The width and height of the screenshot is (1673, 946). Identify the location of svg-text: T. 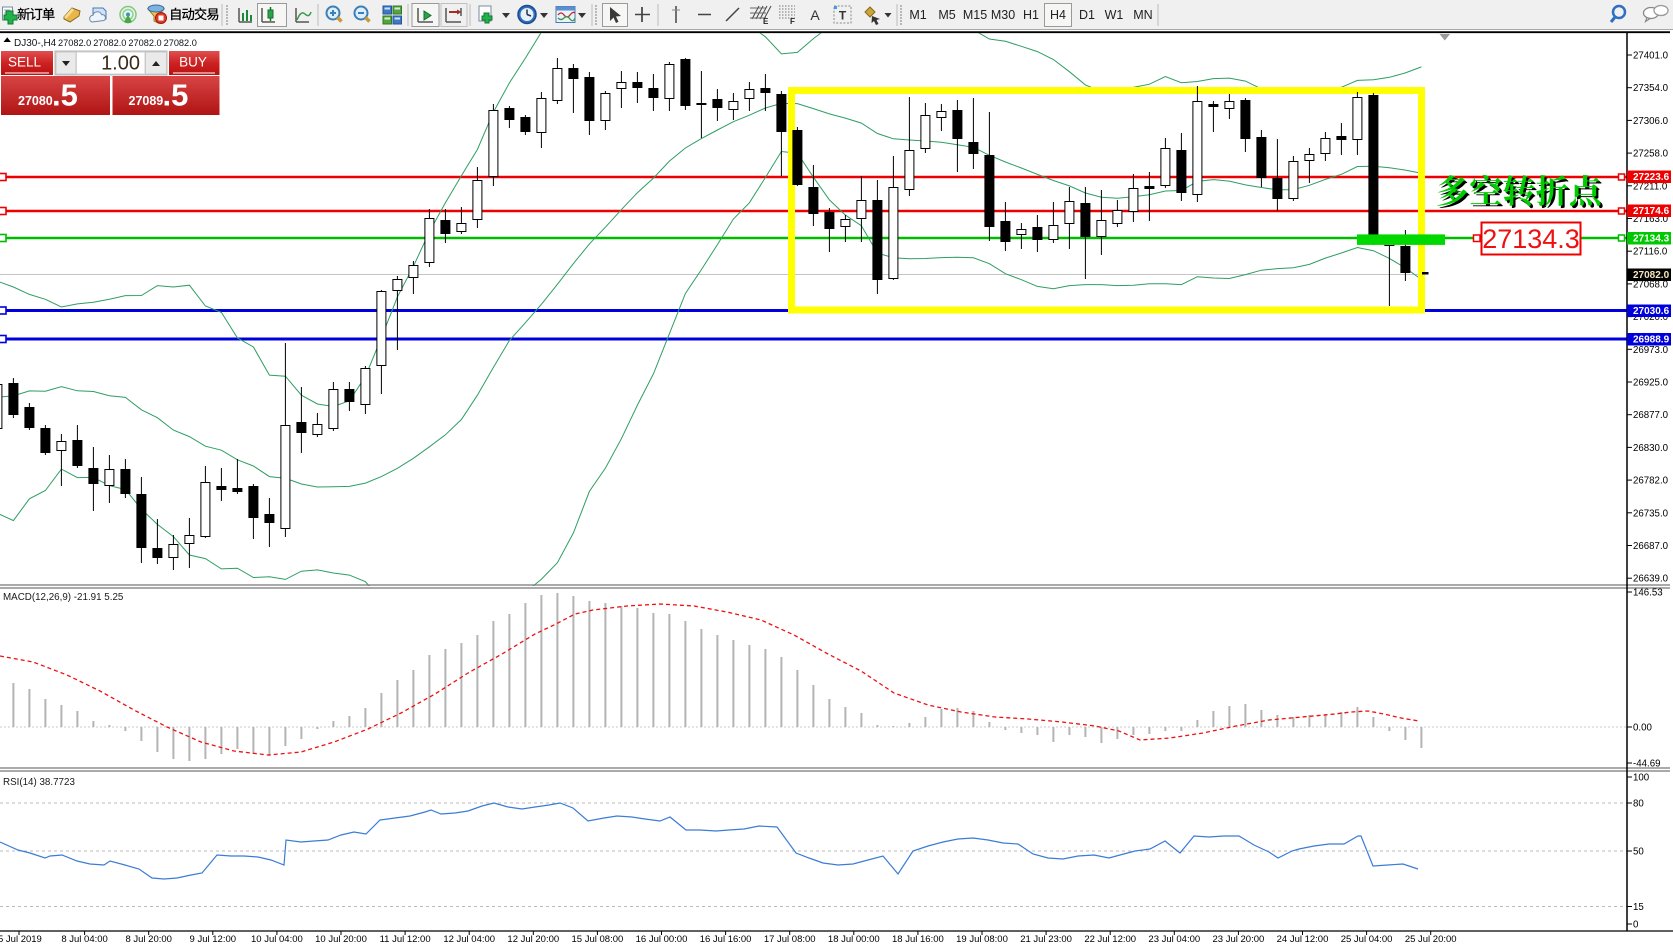
(843, 16).